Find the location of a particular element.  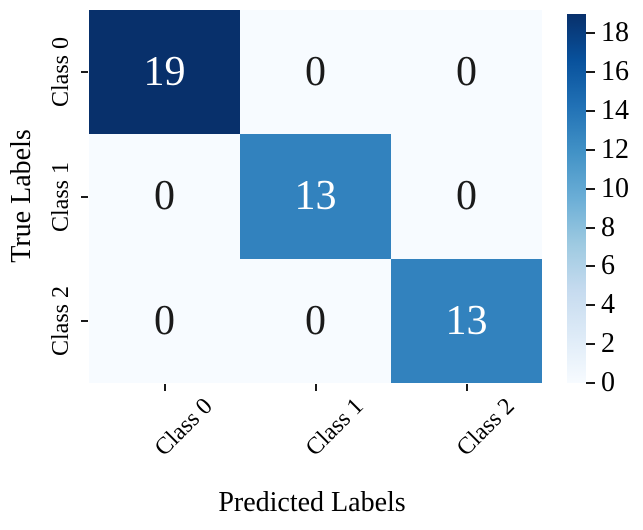

colorbar-tick-label-4: 4 is located at coordinates (608, 305).